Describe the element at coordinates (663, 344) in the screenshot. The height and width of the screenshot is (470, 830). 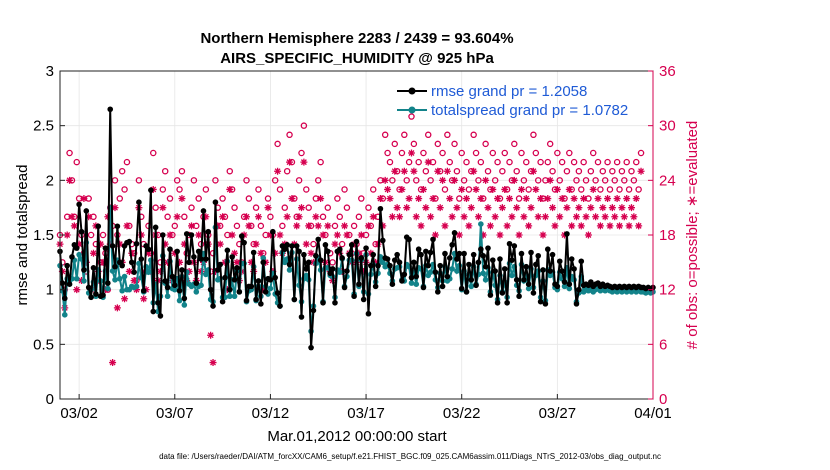
I see `y-right-tick-label: 6` at that location.